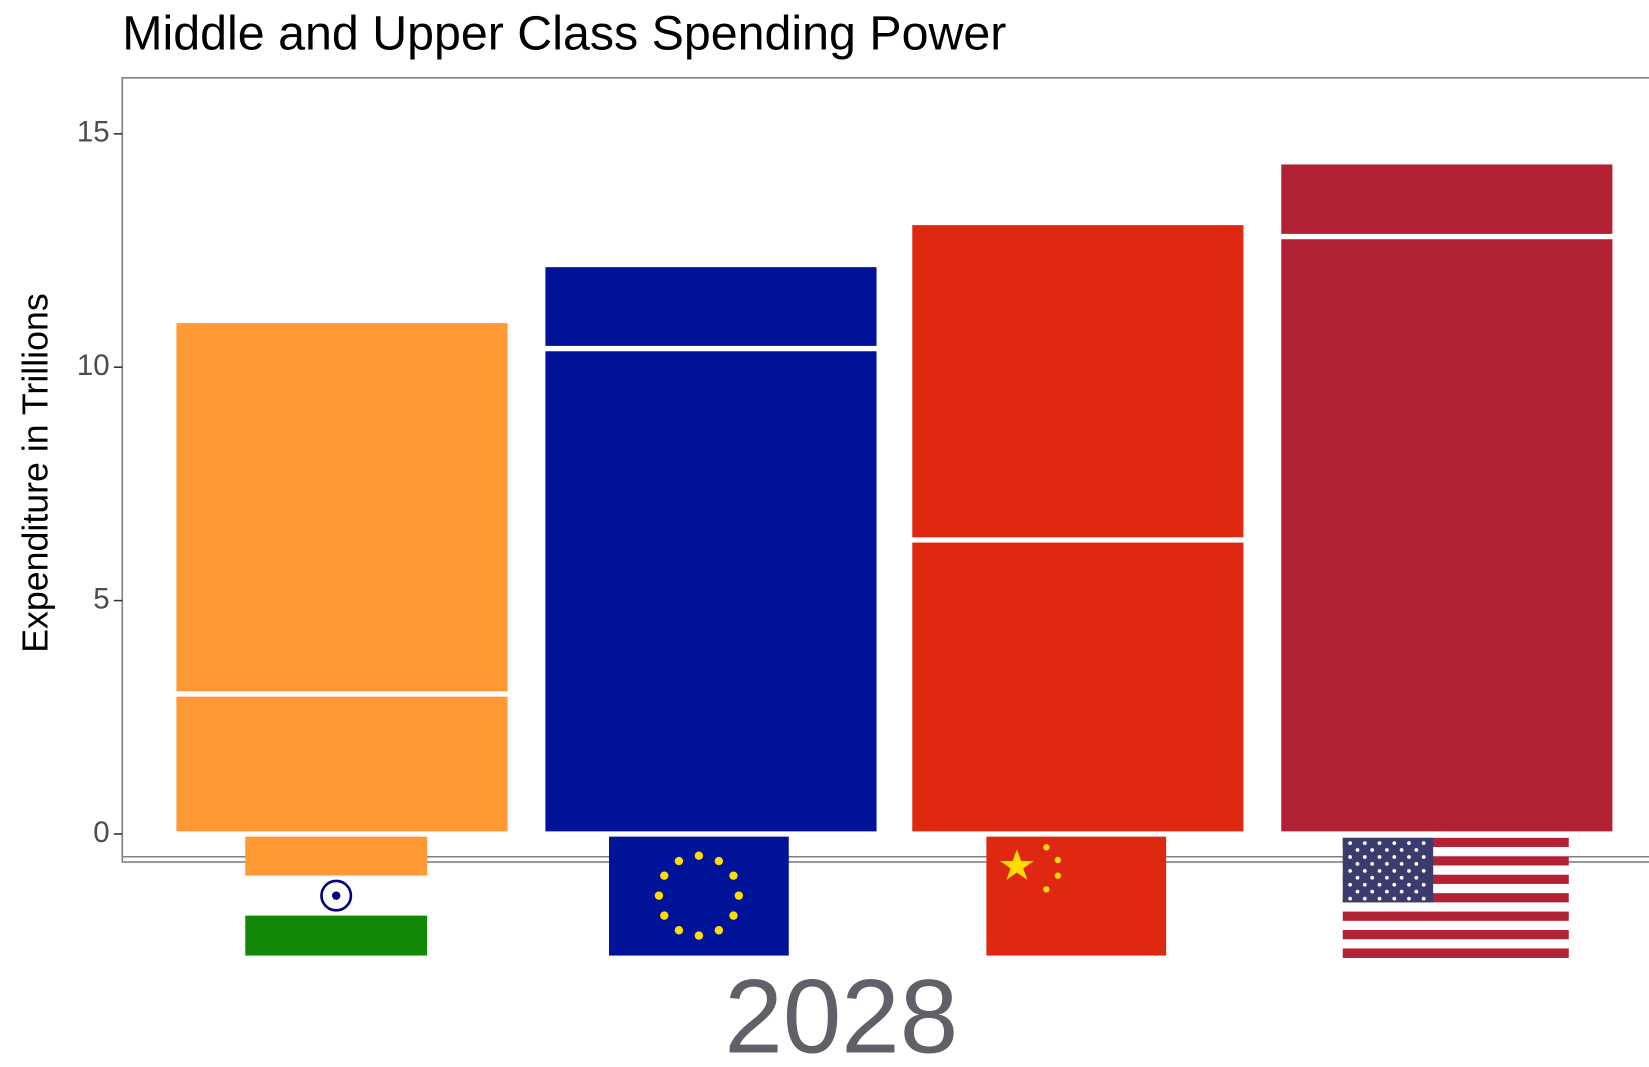 This screenshot has width=1649, height=1067. Describe the element at coordinates (93, 132) in the screenshot. I see `y-tick-label: 15` at that location.